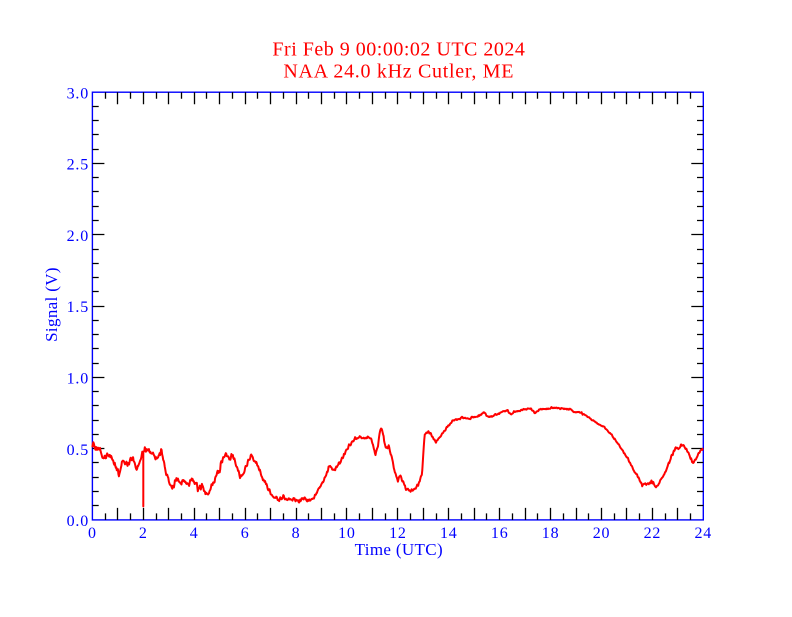 Image resolution: width=792 pixels, height=617 pixels. What do you see at coordinates (78, 236) in the screenshot?
I see `svg-text: 2.0` at bounding box center [78, 236].